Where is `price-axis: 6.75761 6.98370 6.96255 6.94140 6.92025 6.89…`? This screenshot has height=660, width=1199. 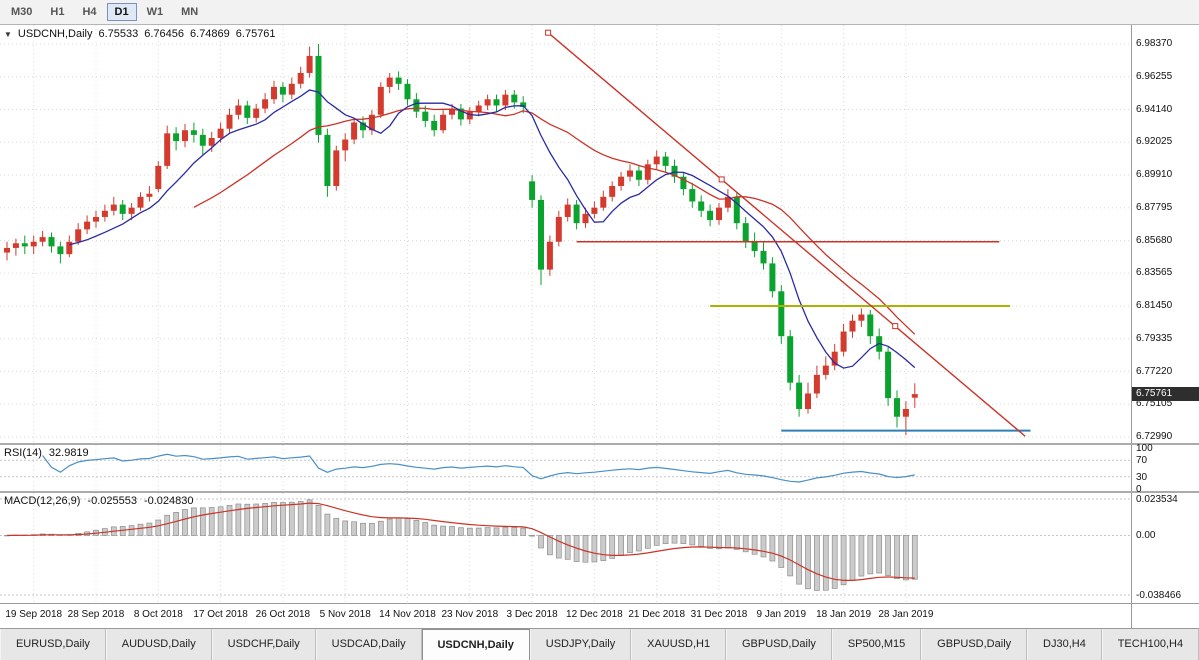 price-axis: 6.75761 6.98370 6.96255 6.94140 6.92025 6.89… is located at coordinates (1165, 234).